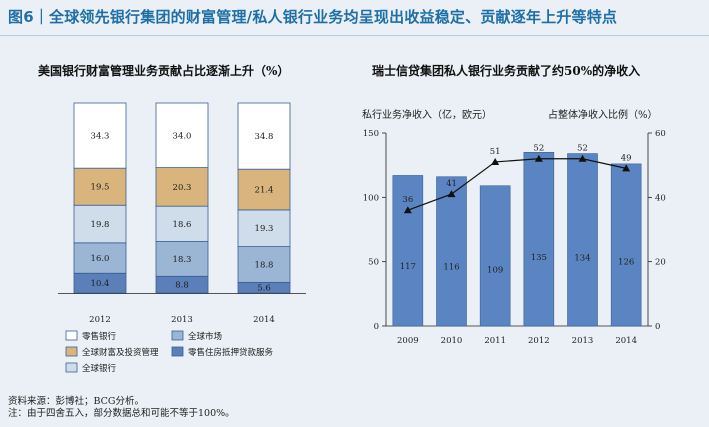  I want to click on revenue-label-2009: 117, so click(408, 267).